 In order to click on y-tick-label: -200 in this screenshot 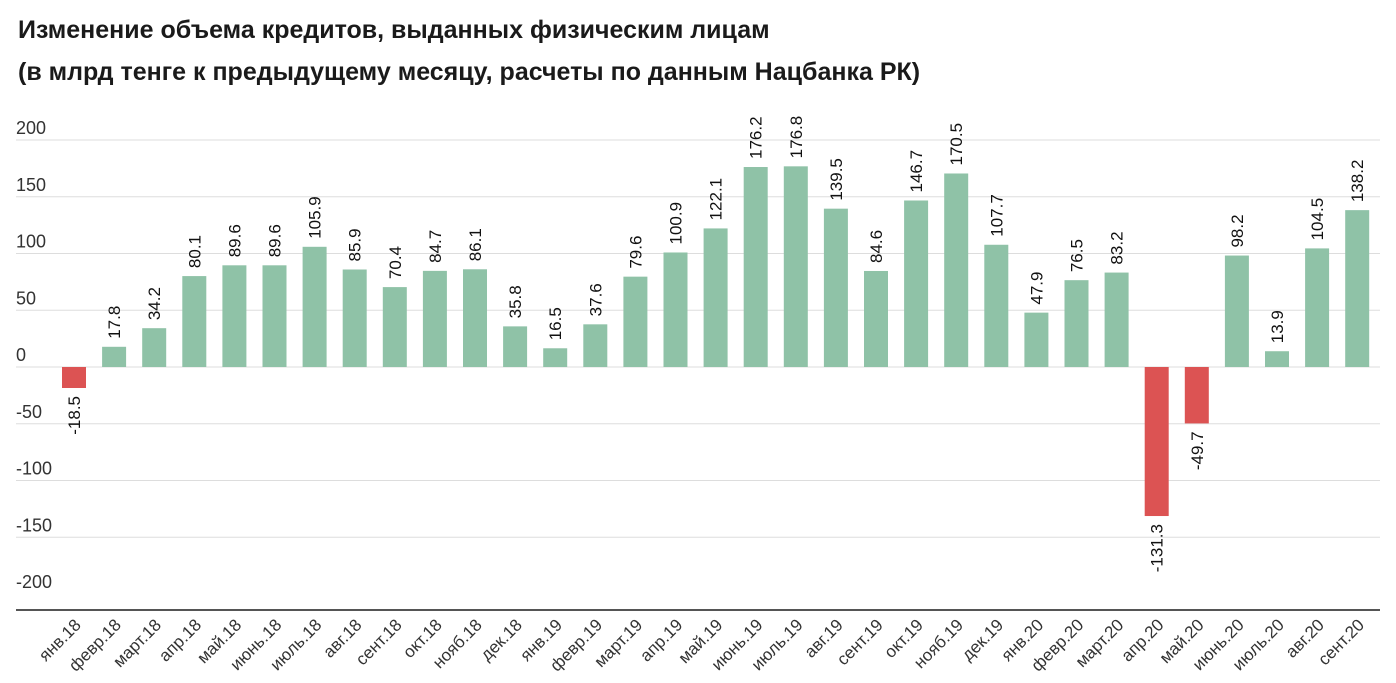, I will do `click(34, 582)`.